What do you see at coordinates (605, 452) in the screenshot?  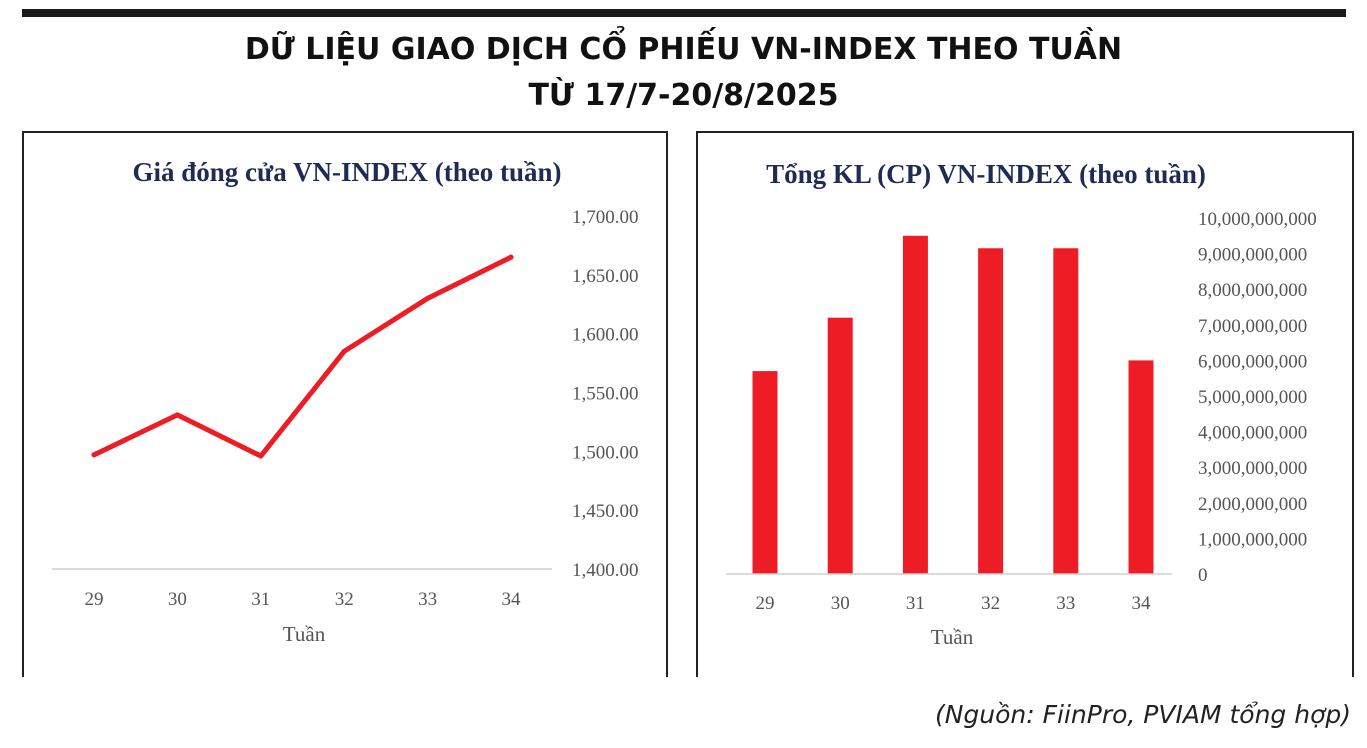 I see `y-tick-label: 1,500.00` at bounding box center [605, 452].